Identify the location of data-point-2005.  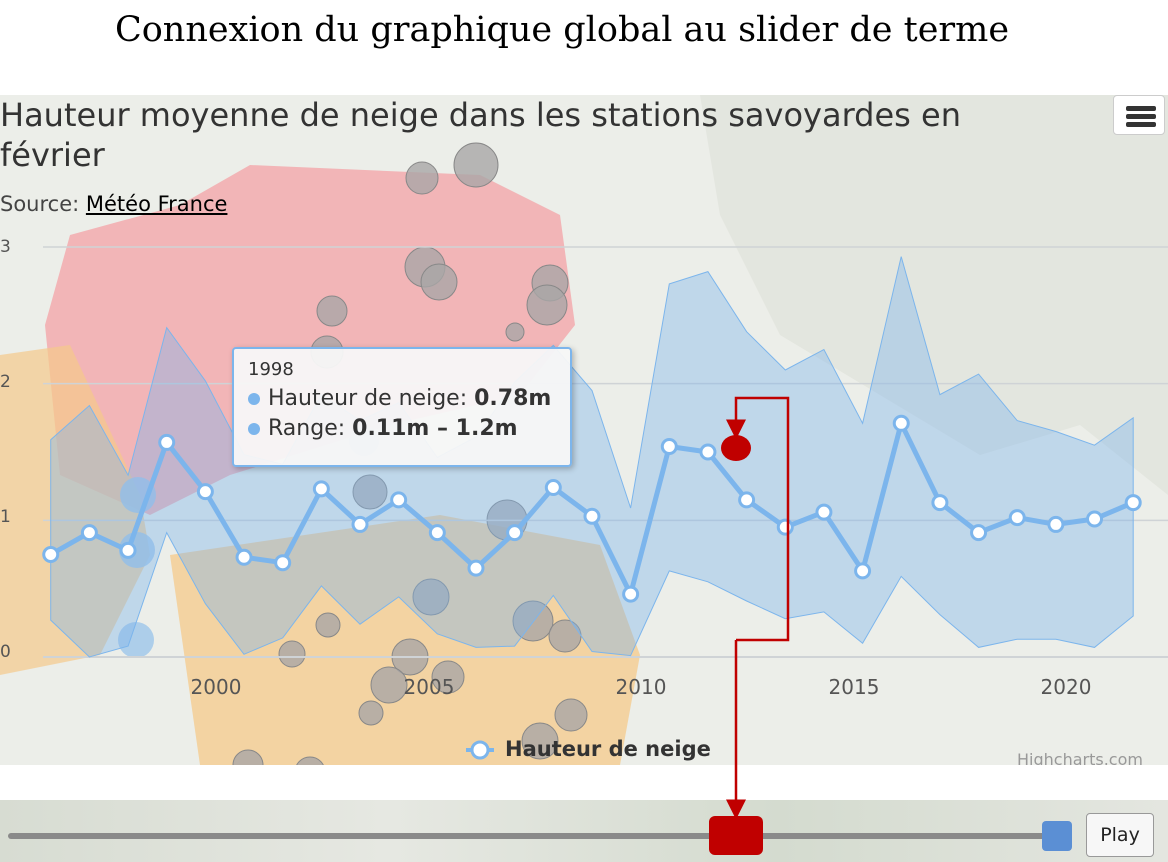
(476, 568).